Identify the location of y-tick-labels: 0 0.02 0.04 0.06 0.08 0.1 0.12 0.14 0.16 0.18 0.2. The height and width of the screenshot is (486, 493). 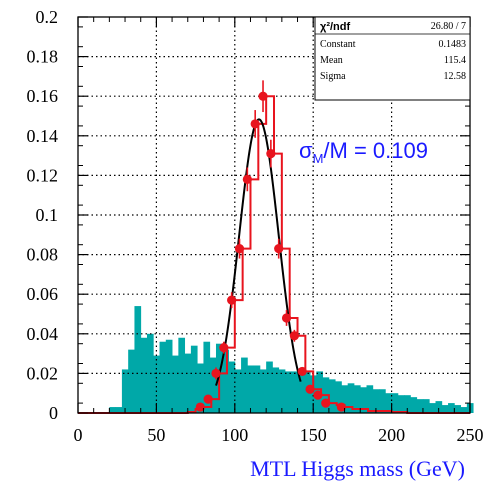
(43, 215).